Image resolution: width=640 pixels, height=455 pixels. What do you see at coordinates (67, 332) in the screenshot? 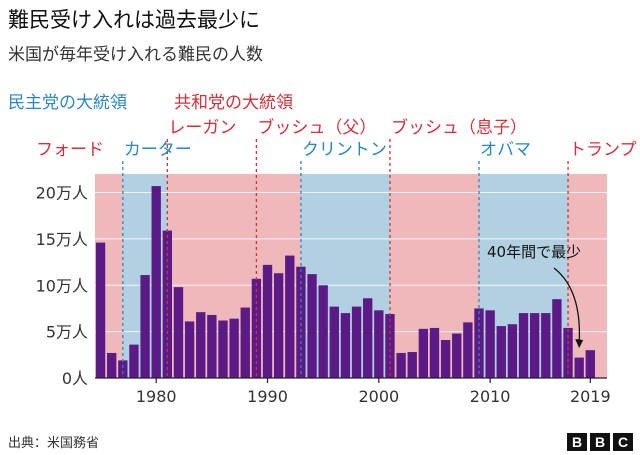
I see `y-tick-label: 5万人` at bounding box center [67, 332].